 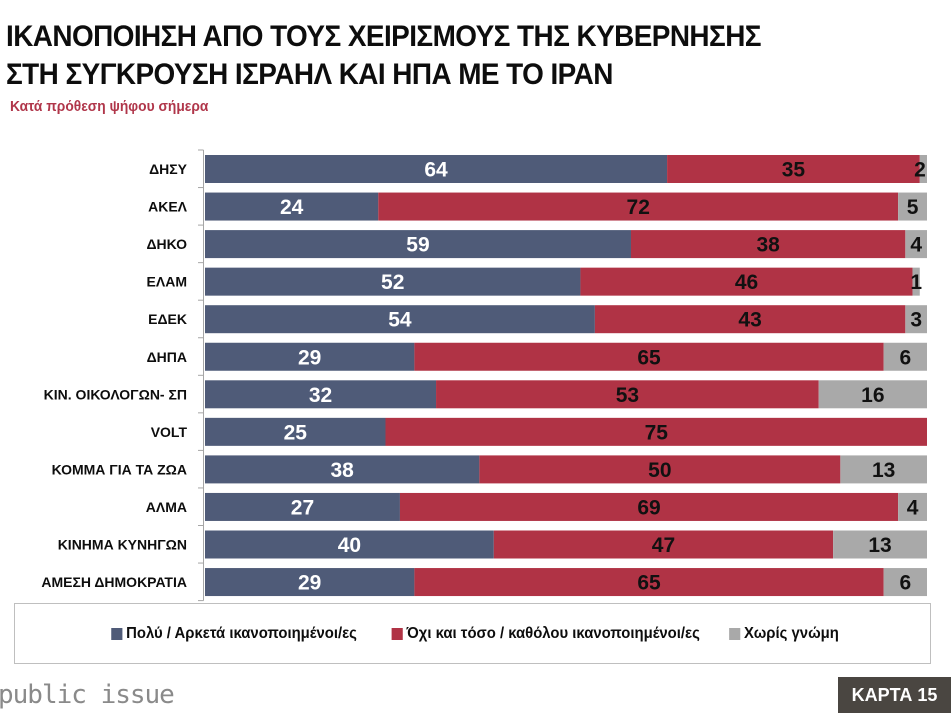 I want to click on data-label-series-1: 75, so click(x=657, y=432).